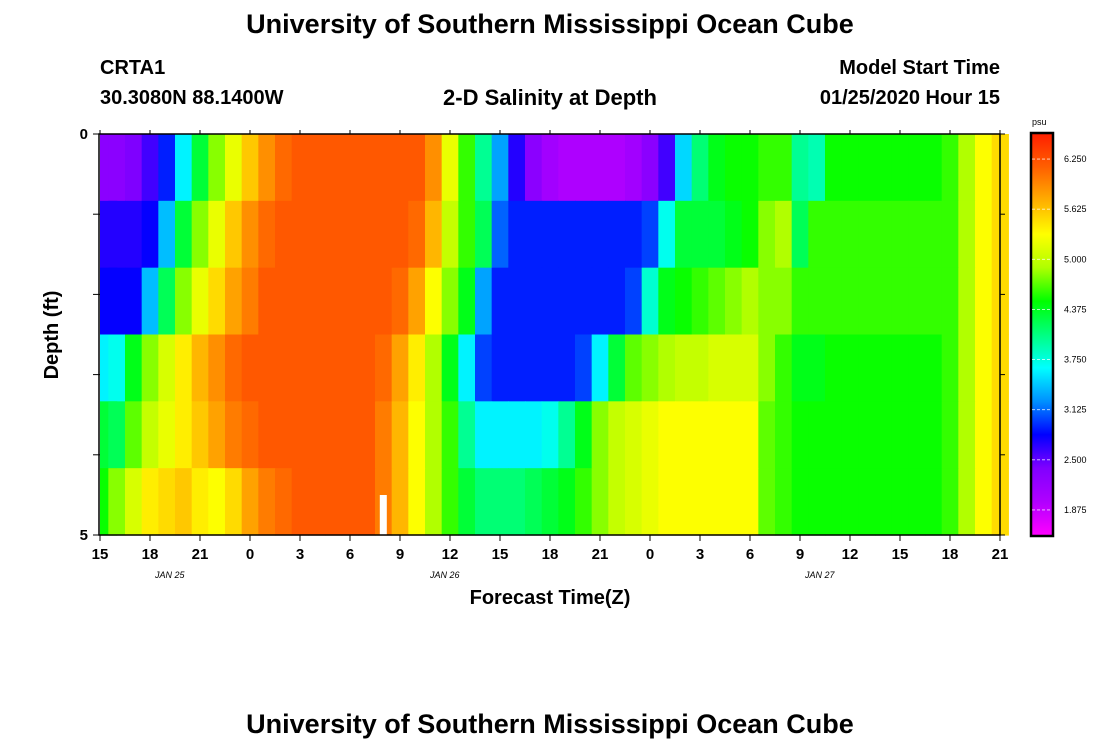  I want to click on model-start-time: 01/25/2020 Hour 15, so click(909, 98).